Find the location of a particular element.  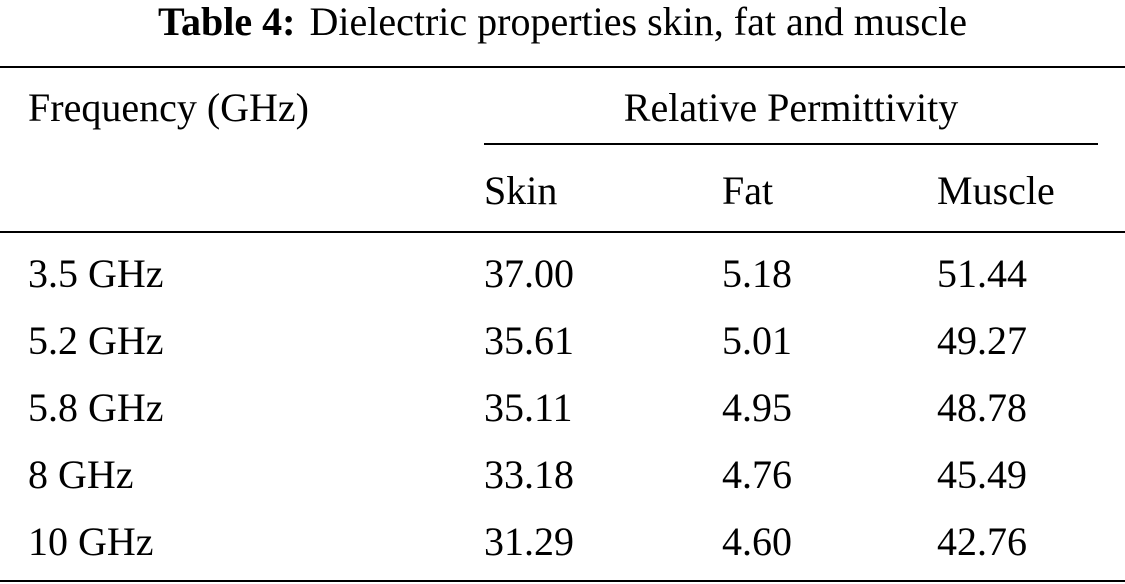

header-skin: Skin is located at coordinates (521, 190).